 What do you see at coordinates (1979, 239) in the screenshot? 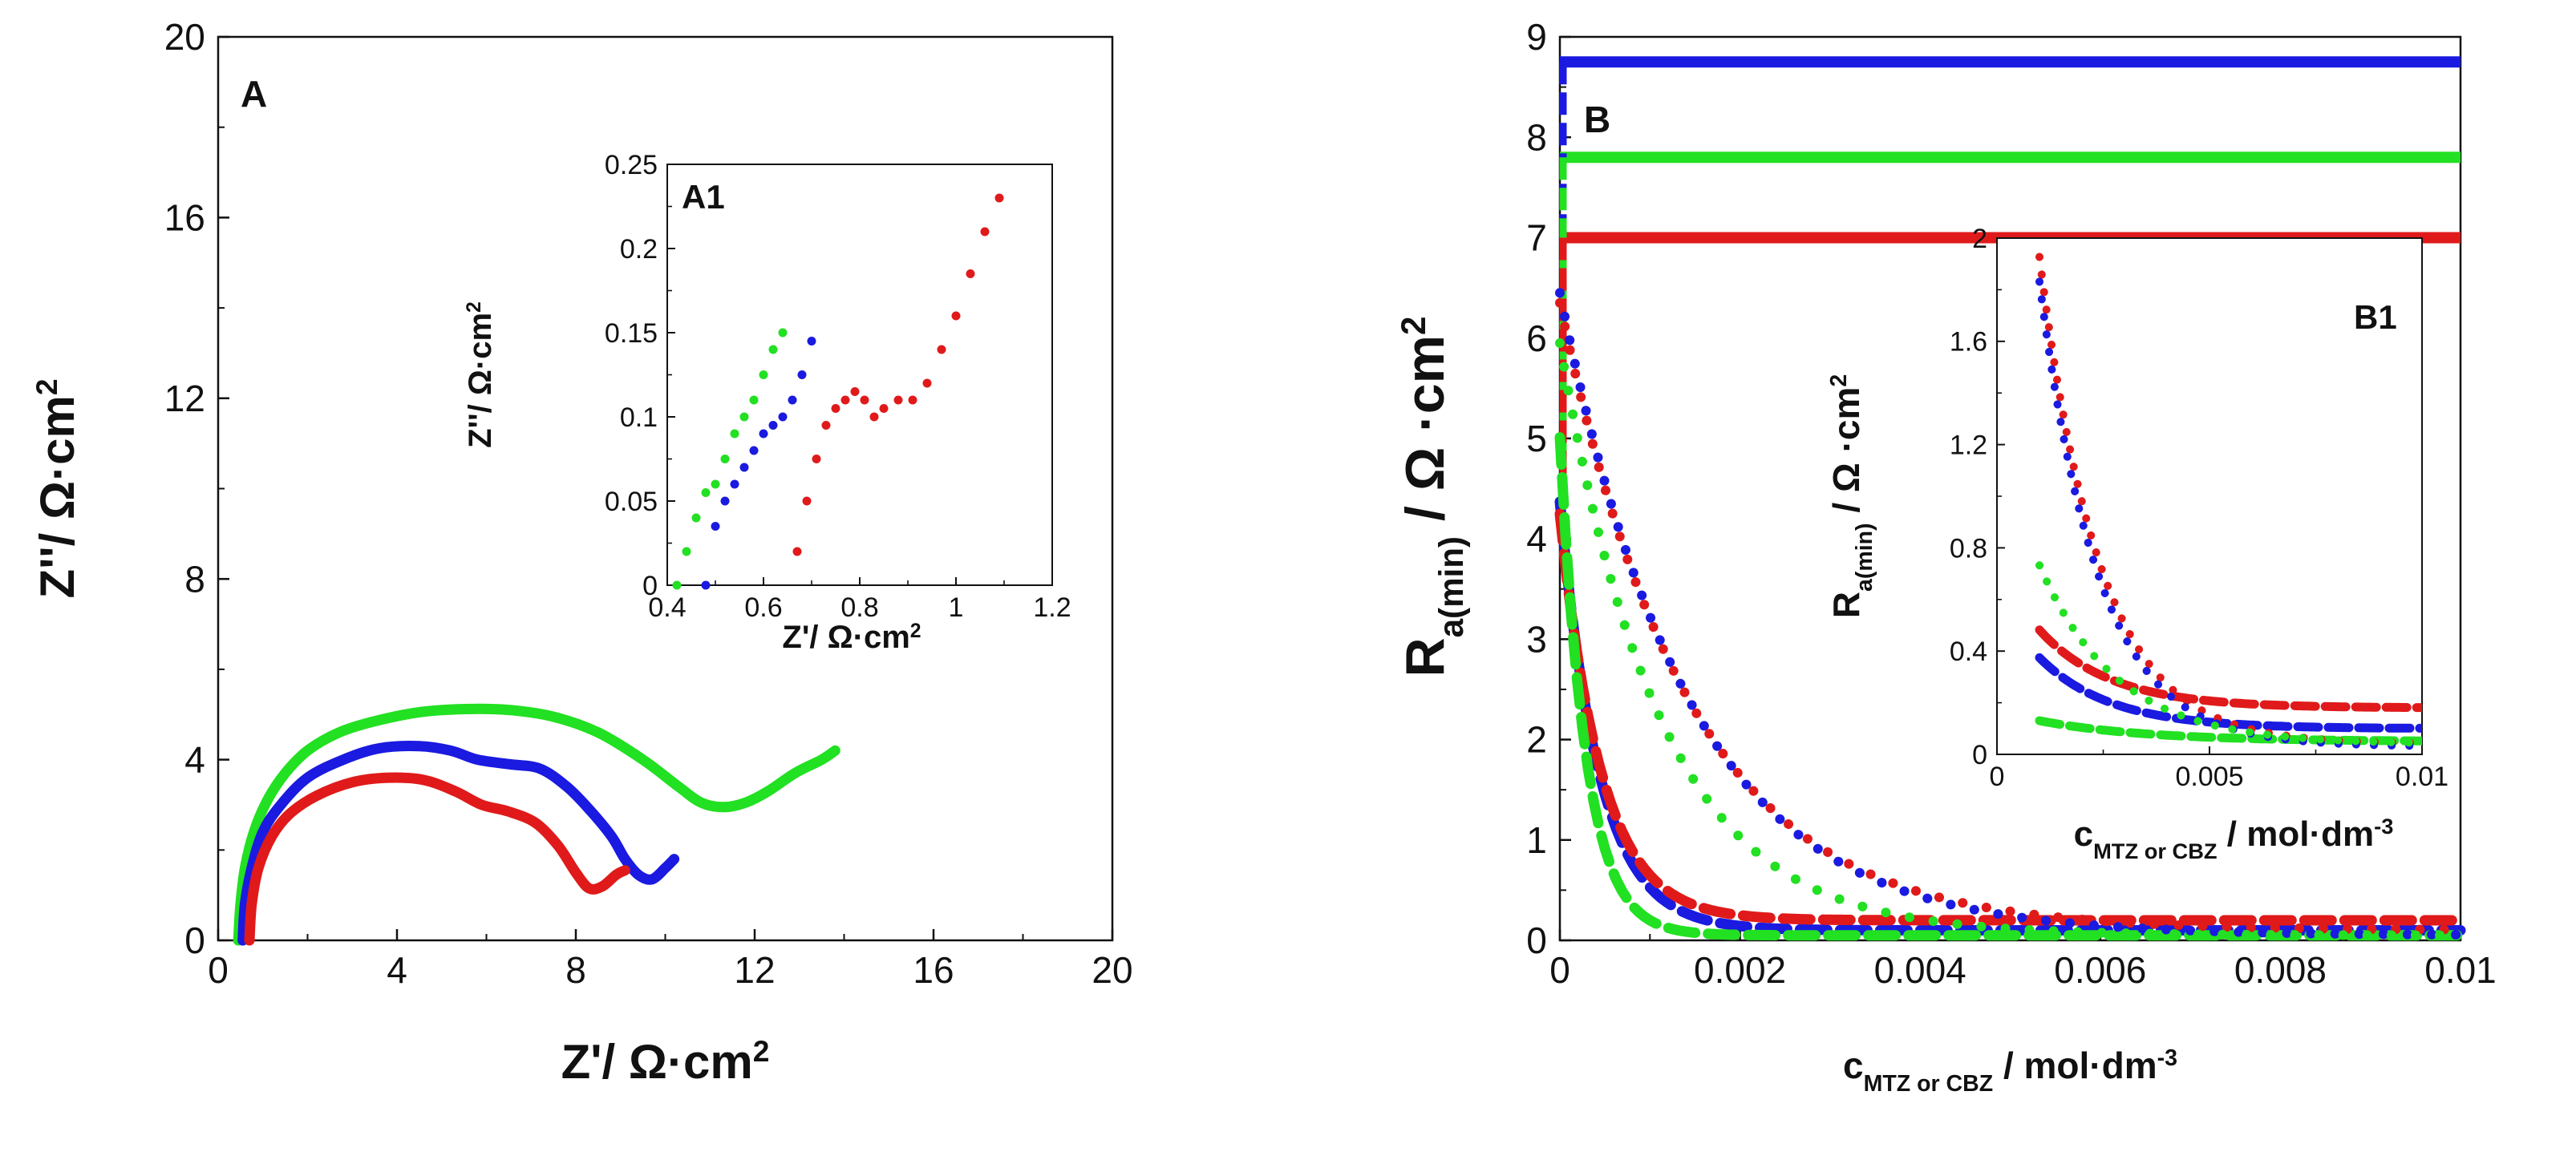
I see `B1-y-tick-label: 2` at bounding box center [1979, 239].